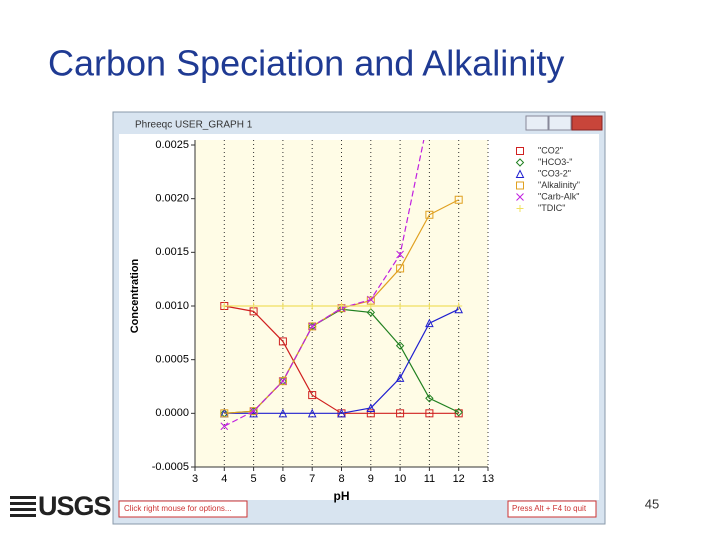 This screenshot has width=720, height=545. Describe the element at coordinates (172, 252) in the screenshot. I see `y-tick-label: 0.0015` at that location.